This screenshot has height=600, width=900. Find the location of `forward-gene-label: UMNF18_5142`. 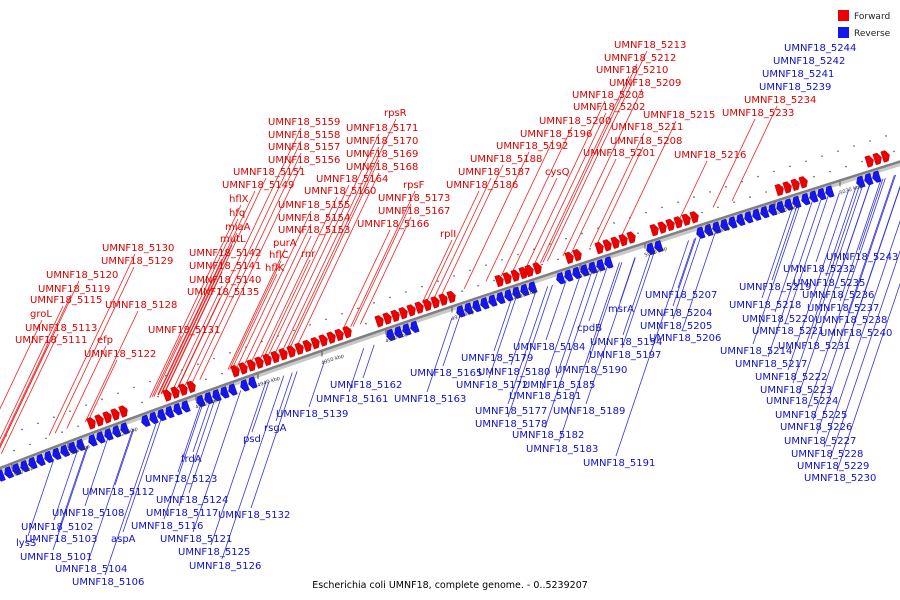

forward-gene-label: UMNF18_5142 is located at coordinates (225, 253).